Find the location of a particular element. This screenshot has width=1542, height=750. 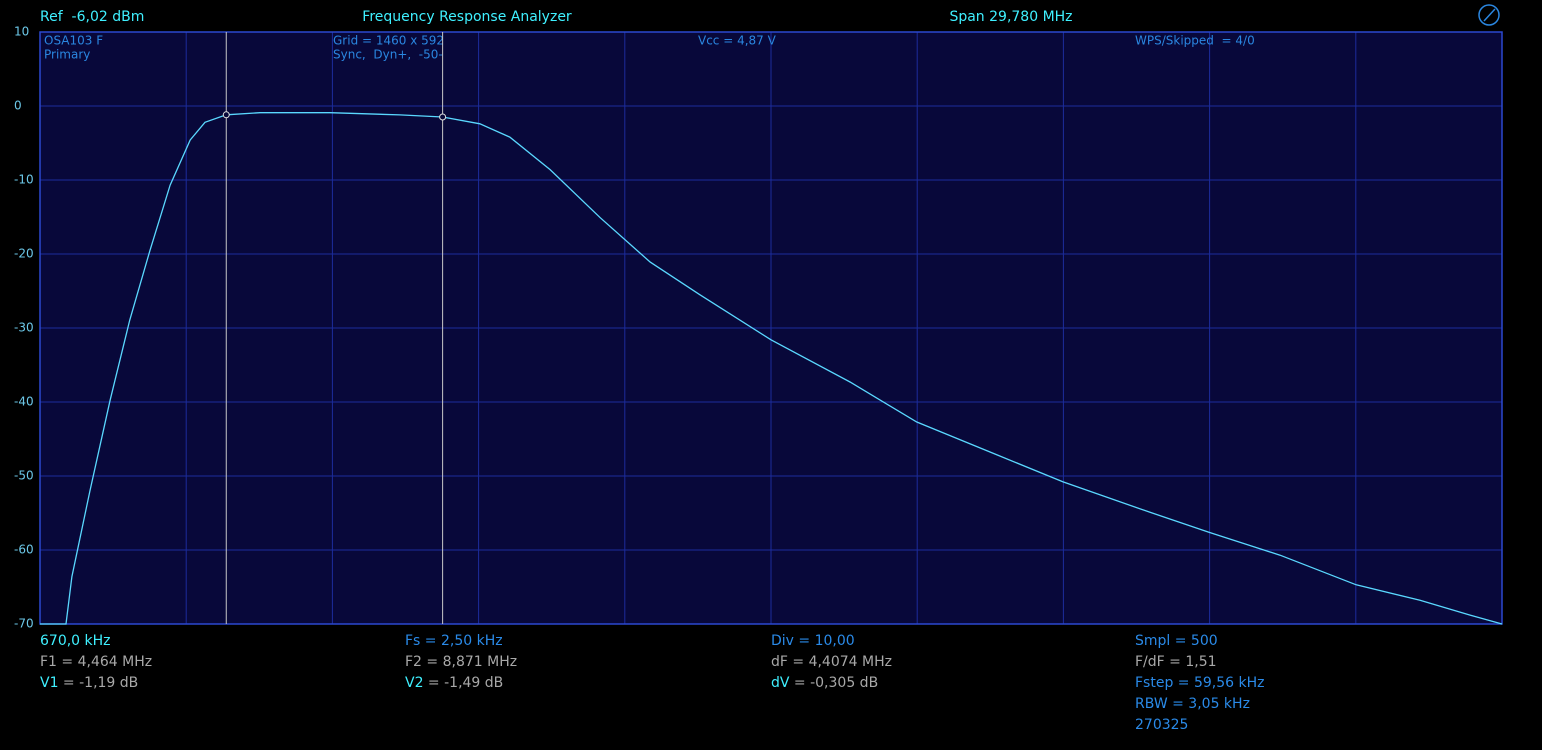

grid-info: Grid = 1460 x 592 is located at coordinates (388, 41).